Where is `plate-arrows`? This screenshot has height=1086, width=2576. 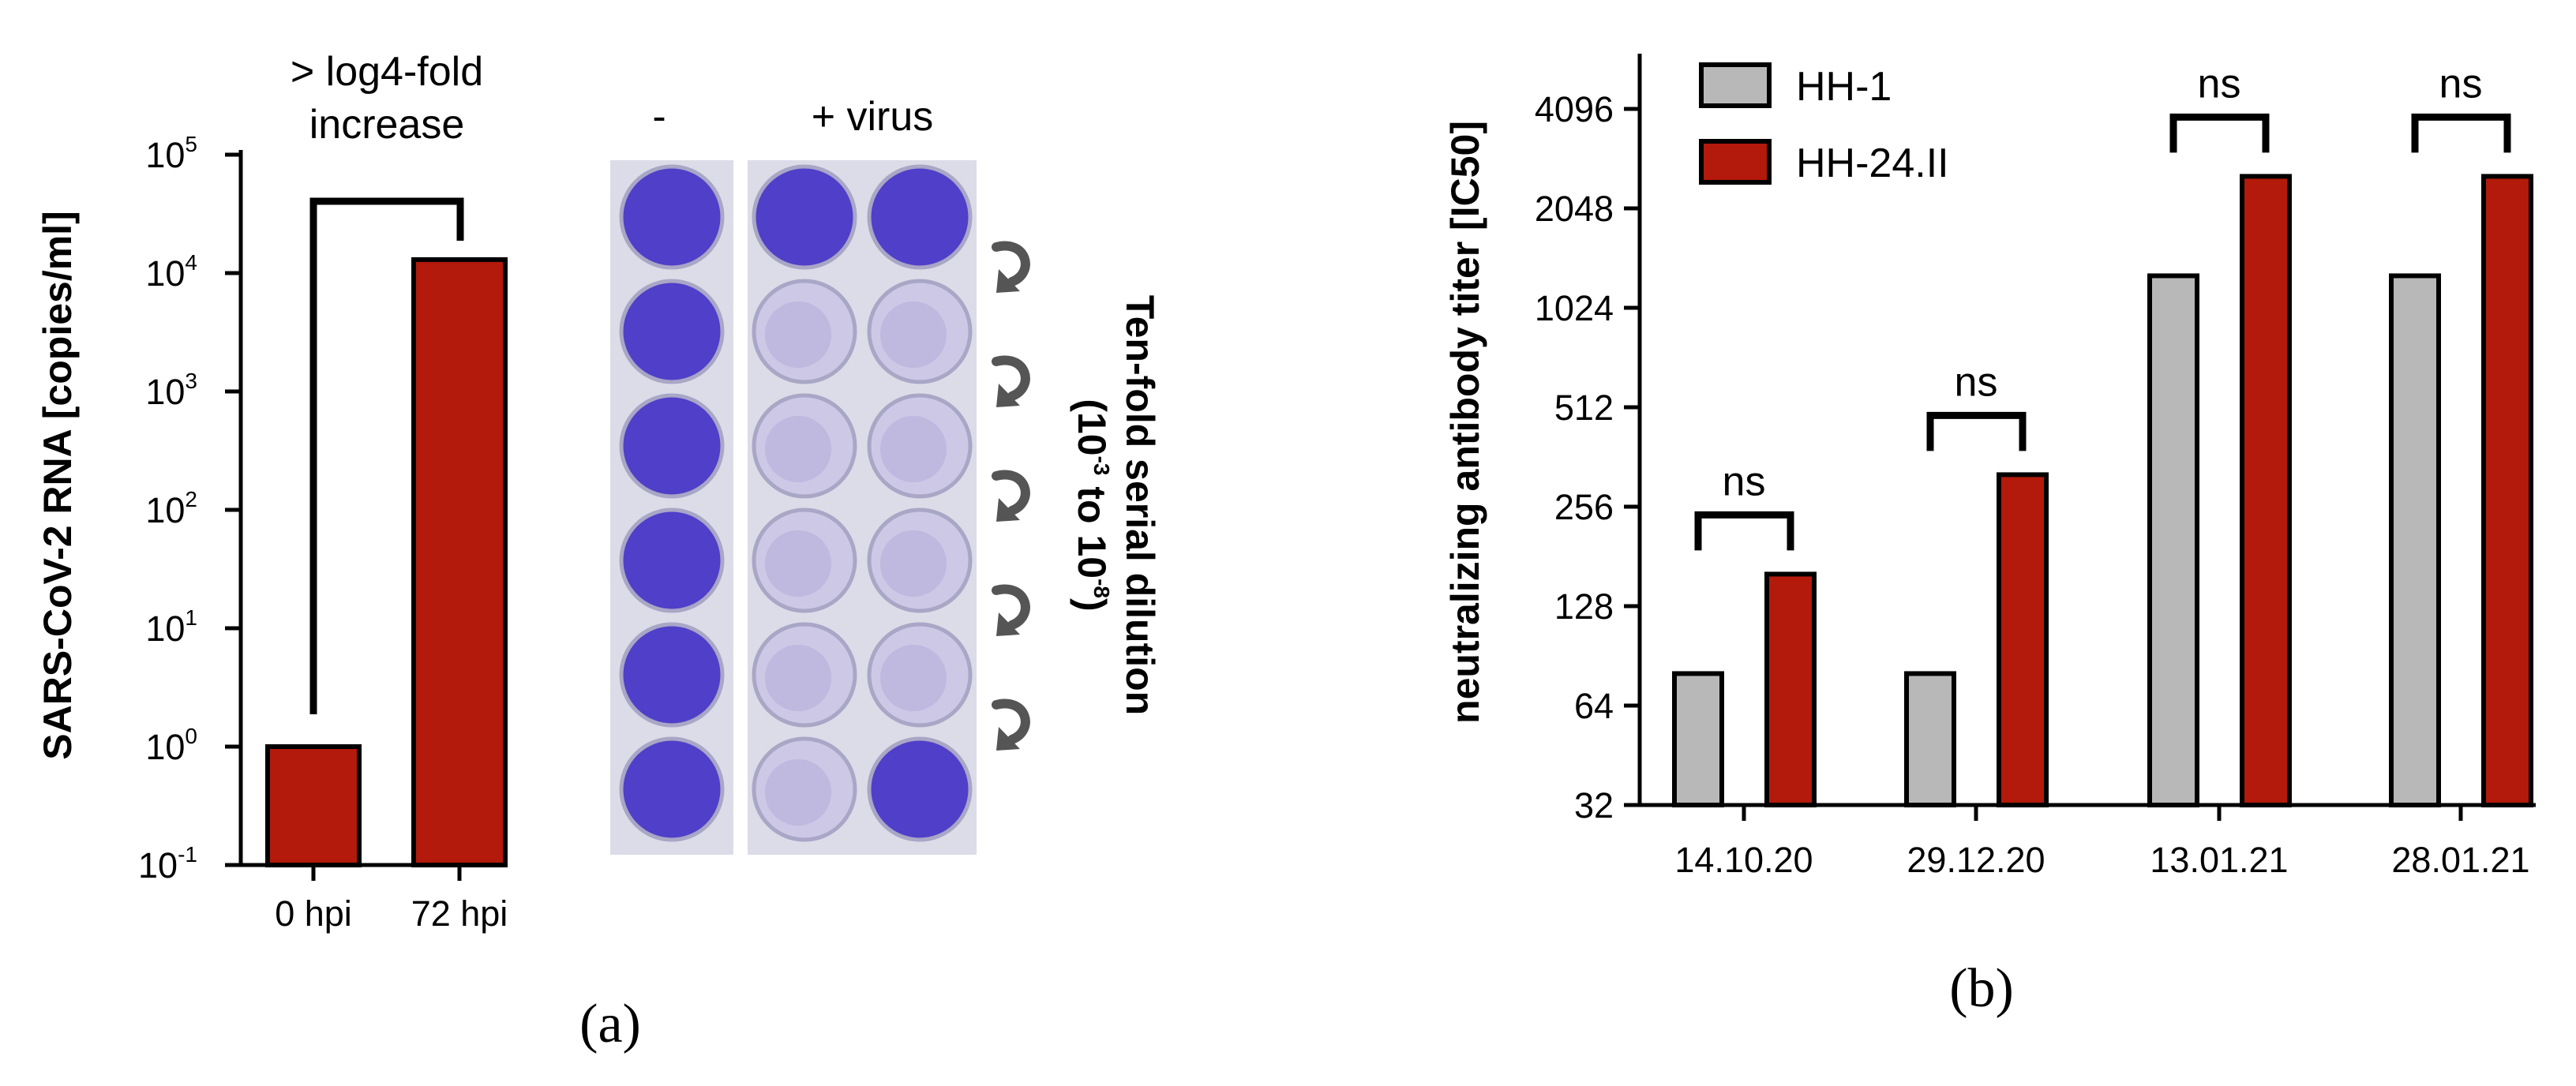
plate-arrows is located at coordinates (1011, 496).